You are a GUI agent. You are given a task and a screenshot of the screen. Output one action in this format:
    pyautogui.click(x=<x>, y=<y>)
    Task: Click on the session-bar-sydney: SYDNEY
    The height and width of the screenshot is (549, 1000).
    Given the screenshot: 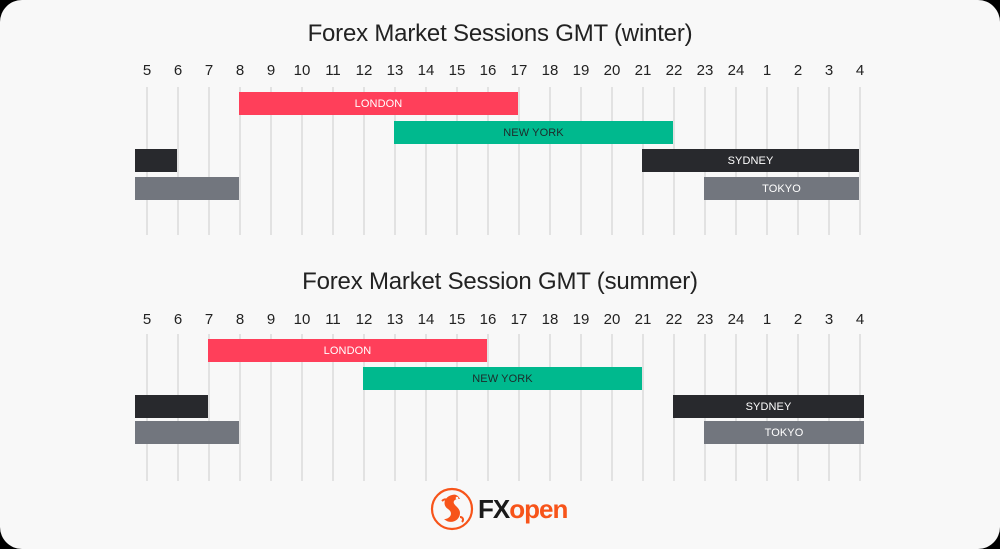 What is the action you would take?
    pyautogui.click(x=768, y=406)
    